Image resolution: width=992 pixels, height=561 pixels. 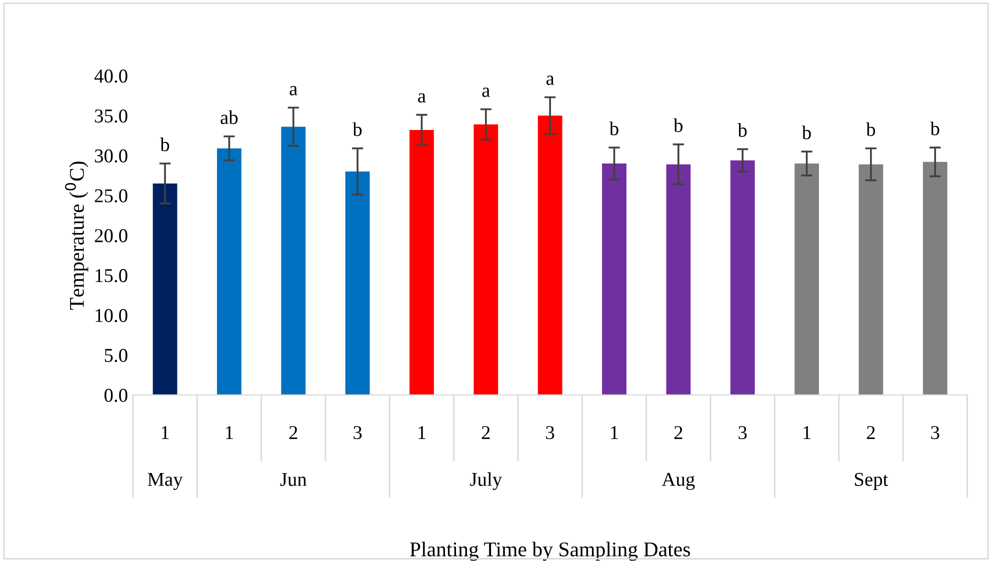 What do you see at coordinates (111, 116) in the screenshot?
I see `y-tick-label: 35.0` at bounding box center [111, 116].